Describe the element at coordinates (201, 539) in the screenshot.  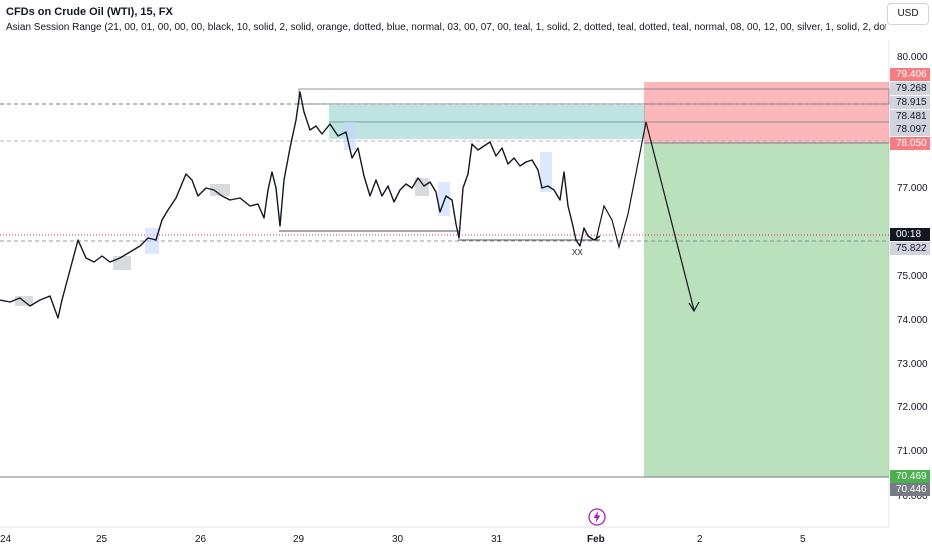
I see `time-tick: 26` at that location.